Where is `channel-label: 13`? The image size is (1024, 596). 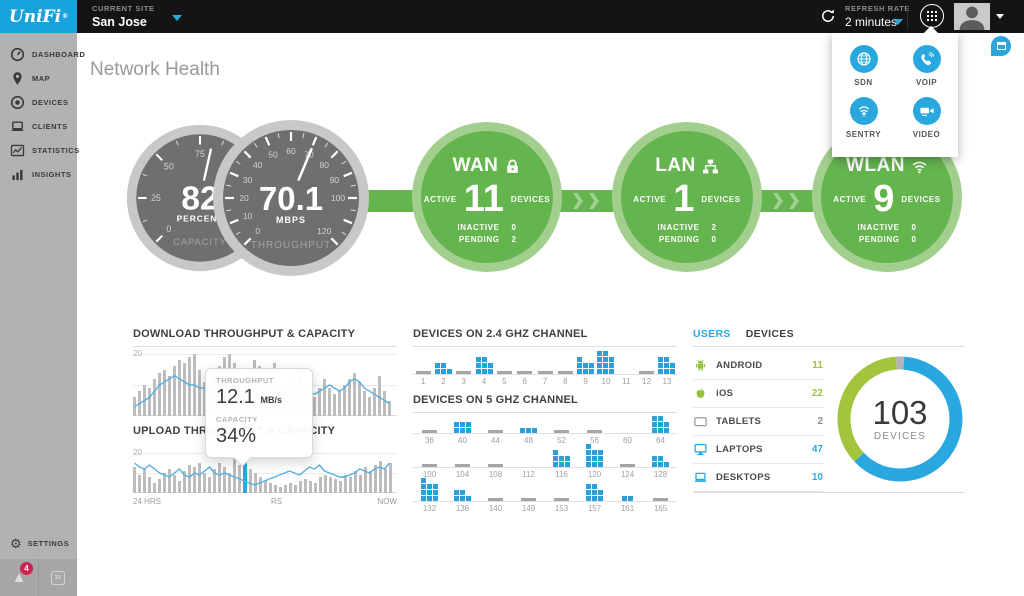 channel-label: 13 is located at coordinates (667, 381).